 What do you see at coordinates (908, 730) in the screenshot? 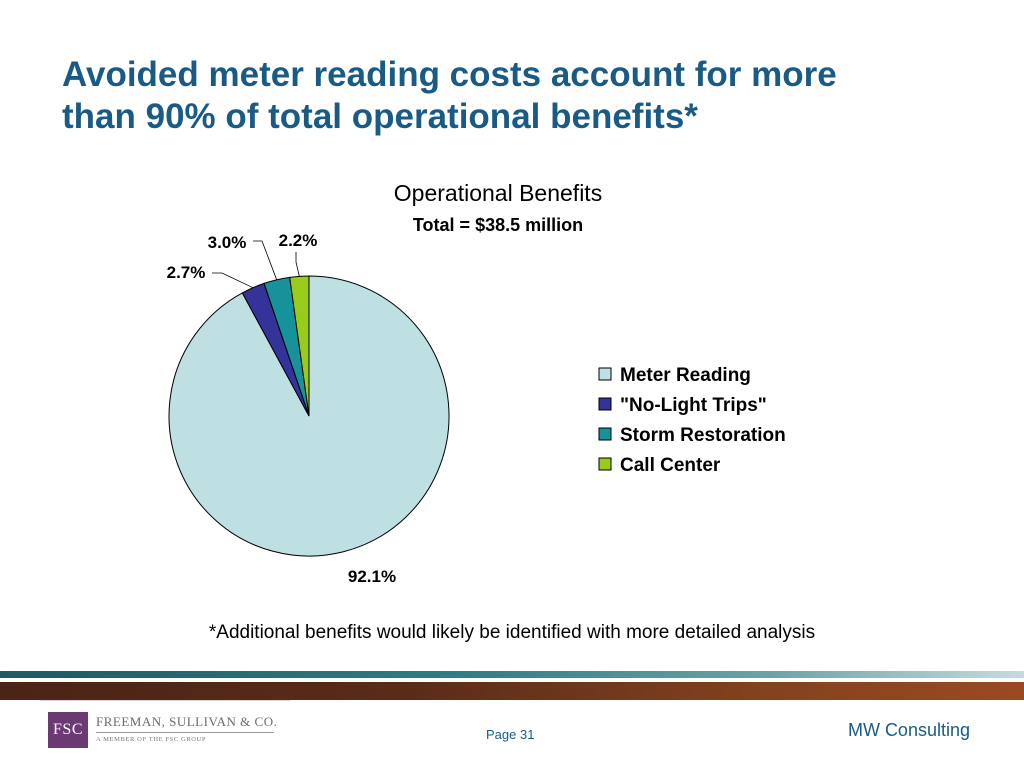
I see `company-name: MW Consulting` at bounding box center [908, 730].